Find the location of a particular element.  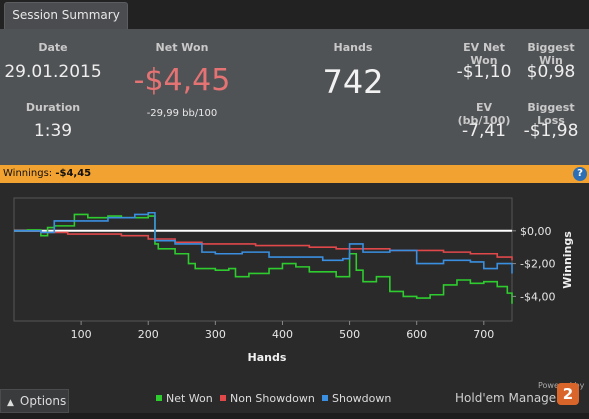

tab-bar: Session Summary is located at coordinates (294, 14).